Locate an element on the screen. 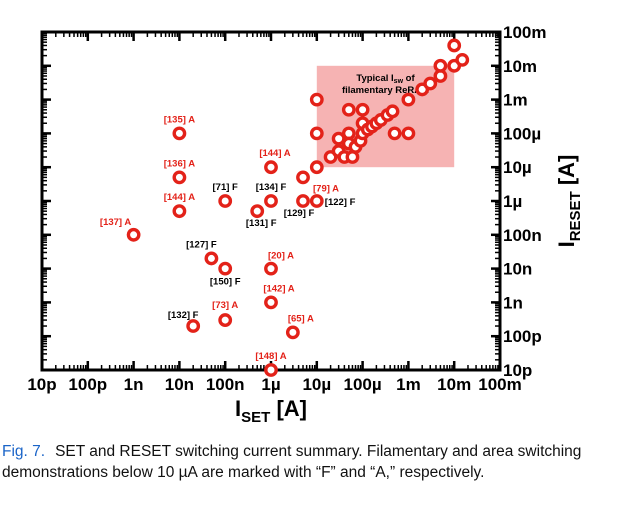  point-reference-label: [65] A is located at coordinates (301, 318).